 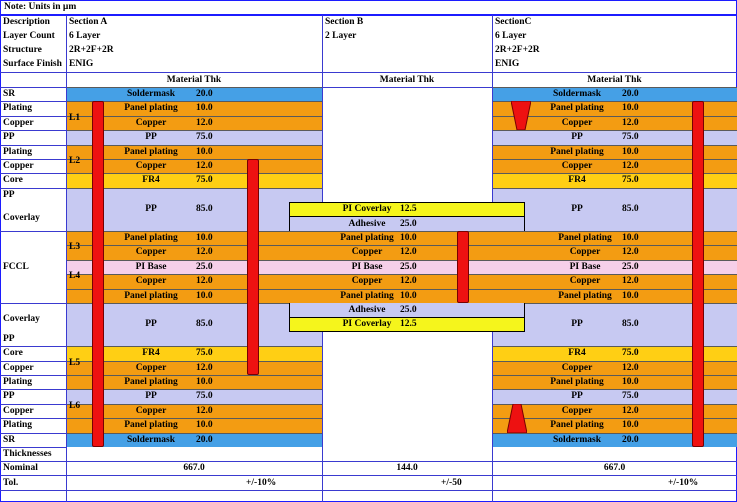 What do you see at coordinates (261, 483) in the screenshot?
I see `tol-a: +/-10%` at bounding box center [261, 483].